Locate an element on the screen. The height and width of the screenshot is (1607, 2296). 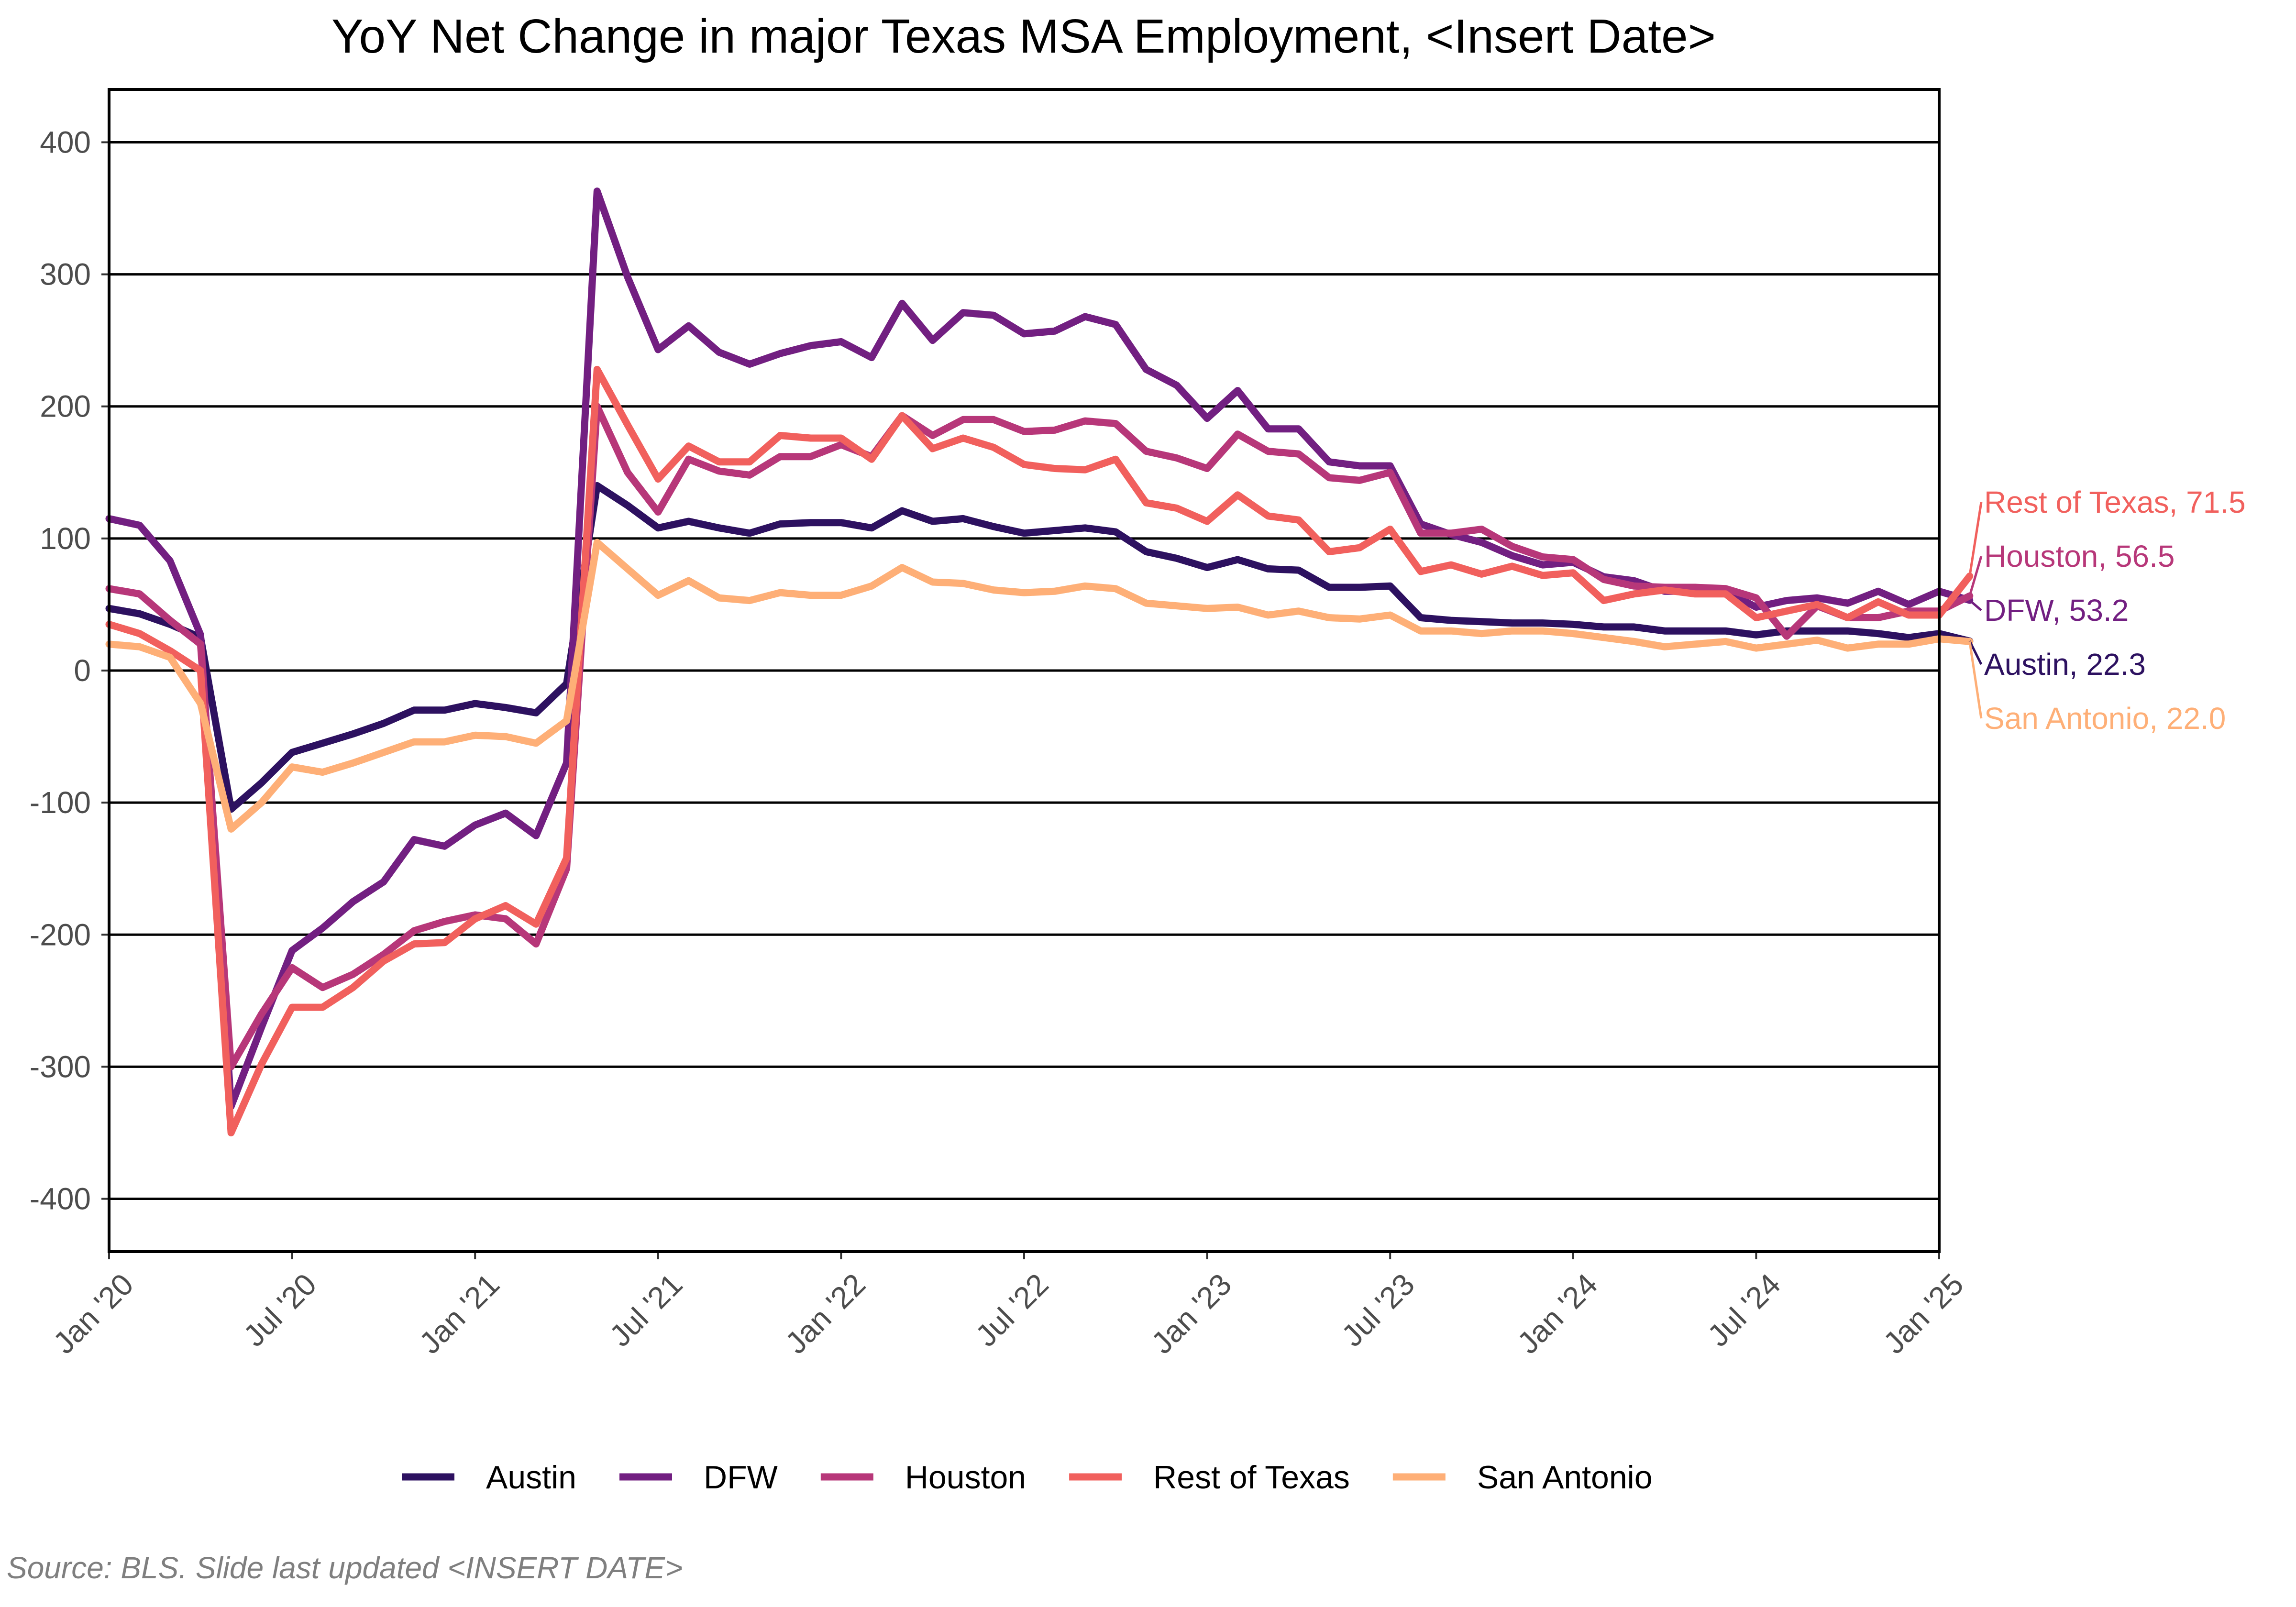
legend-label: Rest of Texas is located at coordinates (1251, 1477).